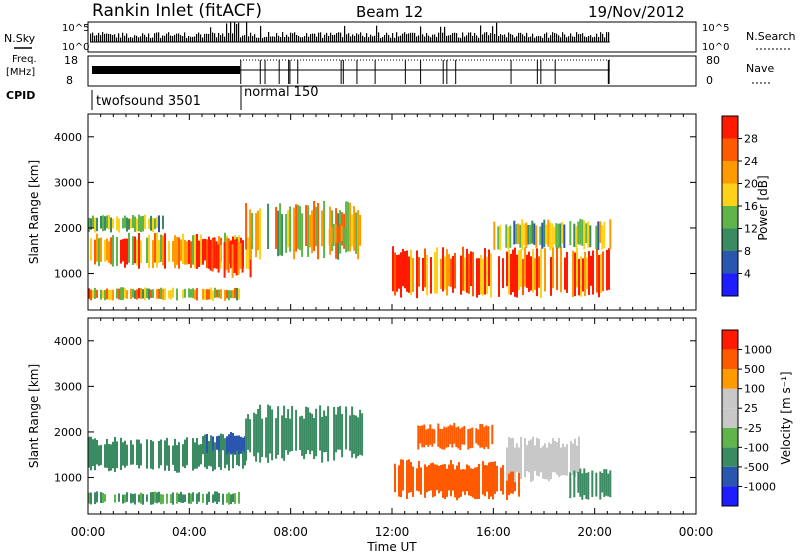  I want to click on y-tick-label: 3000, so click(68, 182).